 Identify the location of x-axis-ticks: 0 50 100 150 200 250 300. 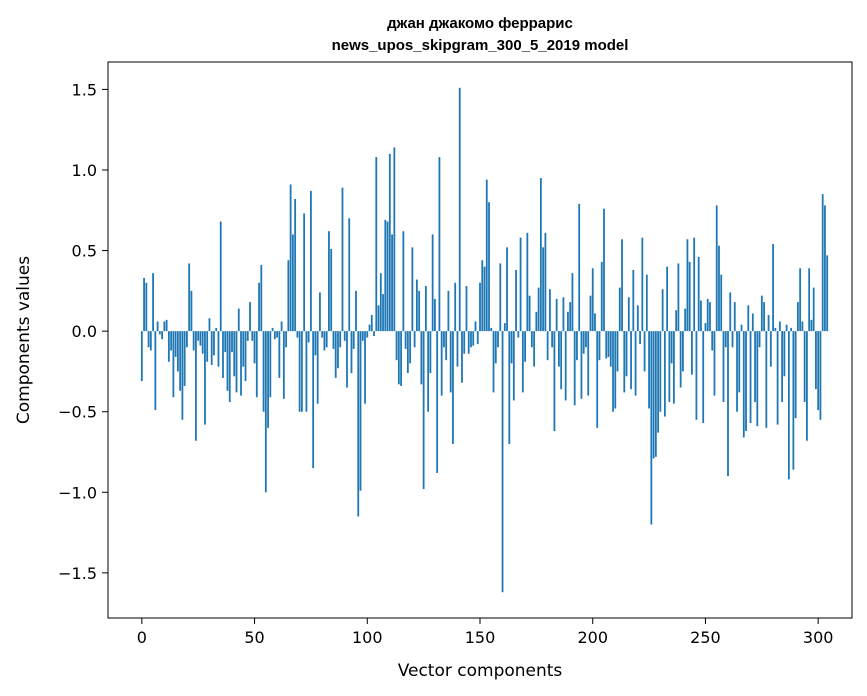
(485, 632).